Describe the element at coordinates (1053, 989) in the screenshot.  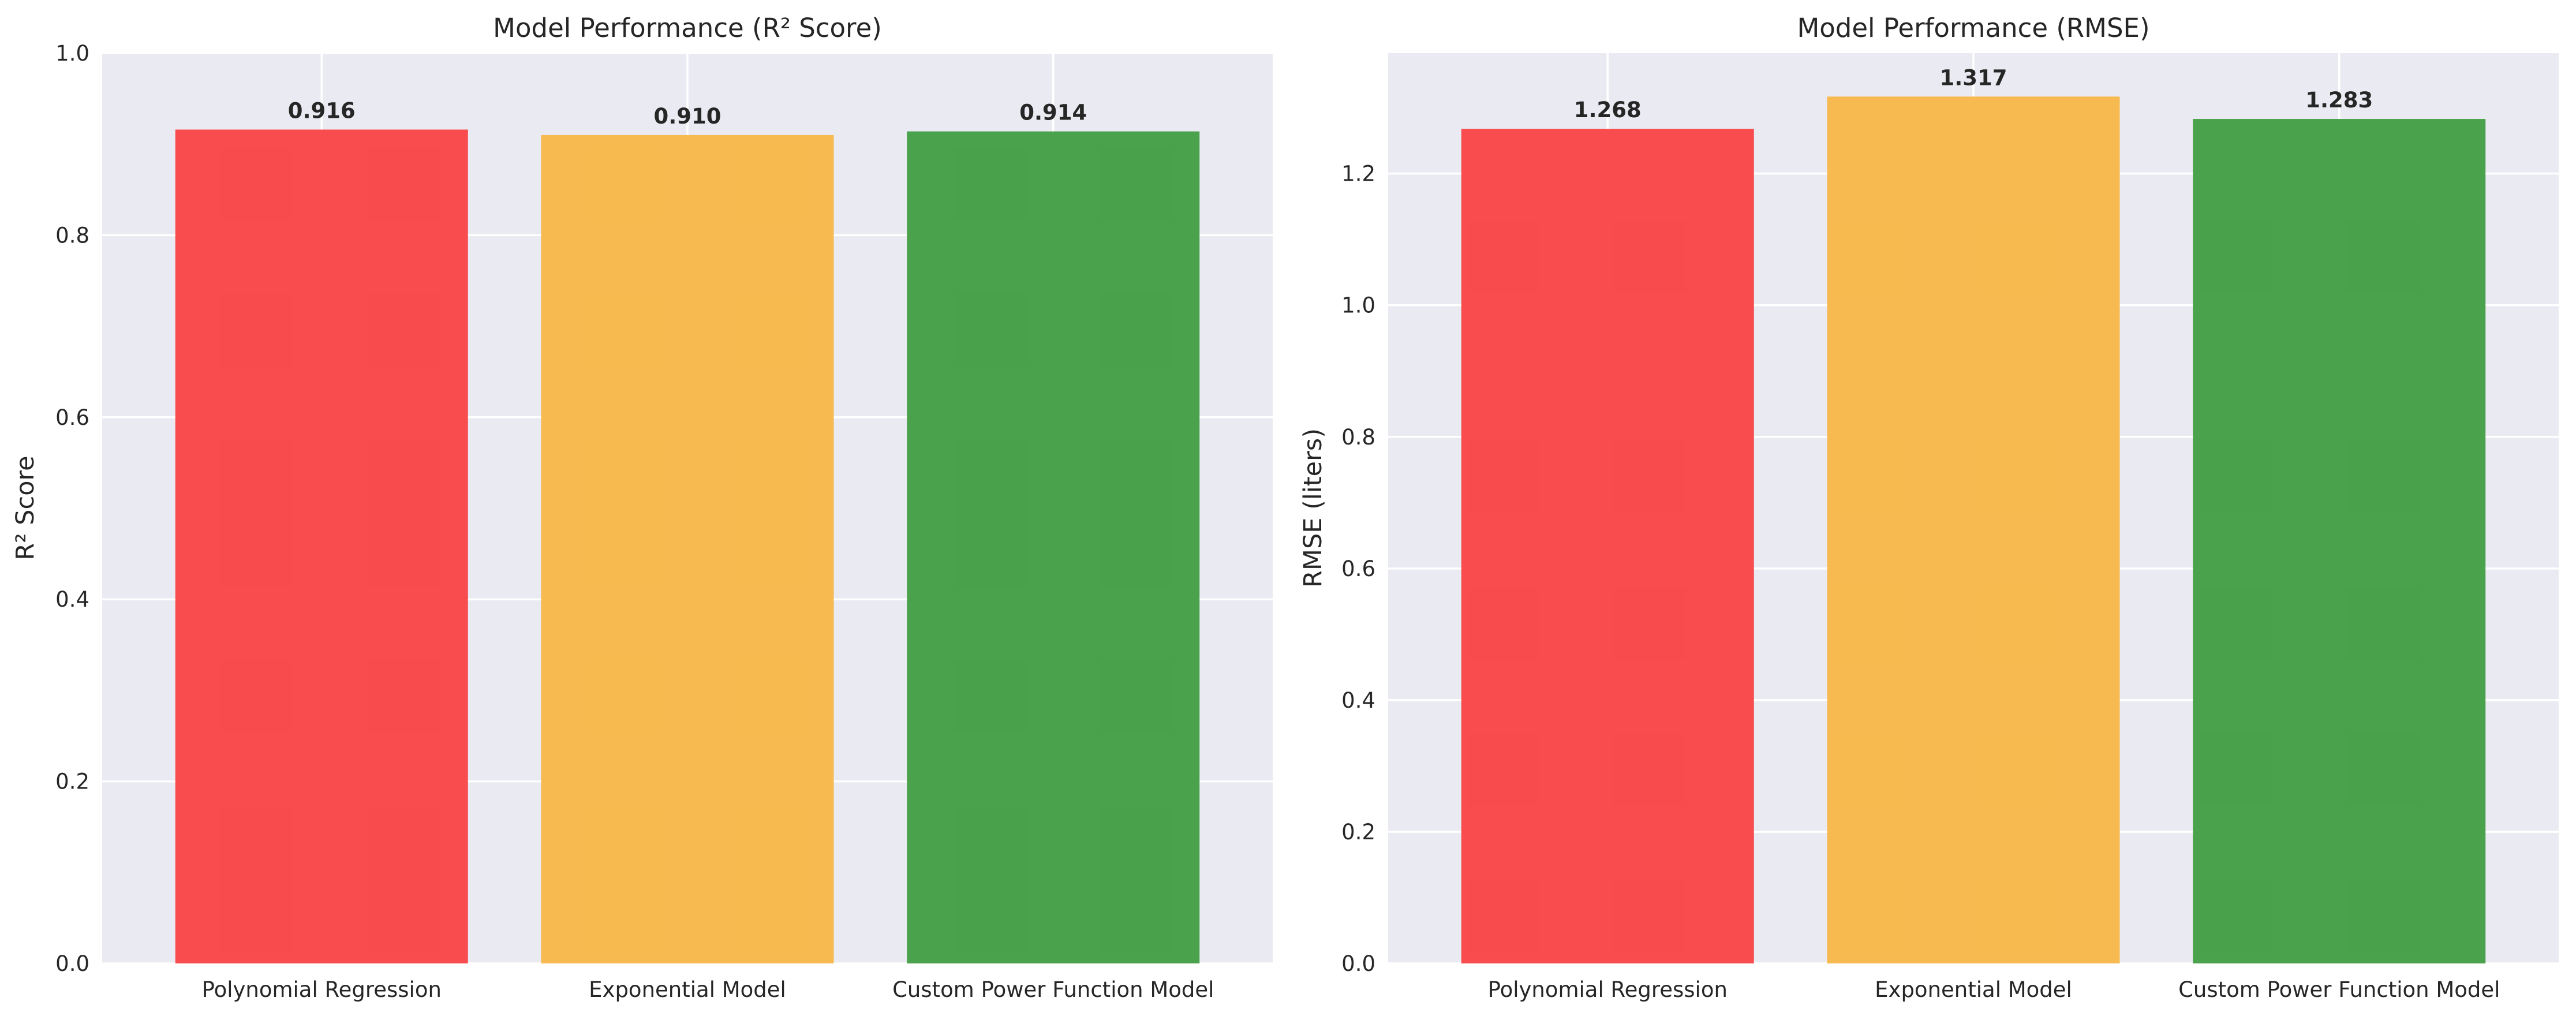
I see `r2-x-tick-label-custom-power-function-model: Custom Power Function Model` at that location.